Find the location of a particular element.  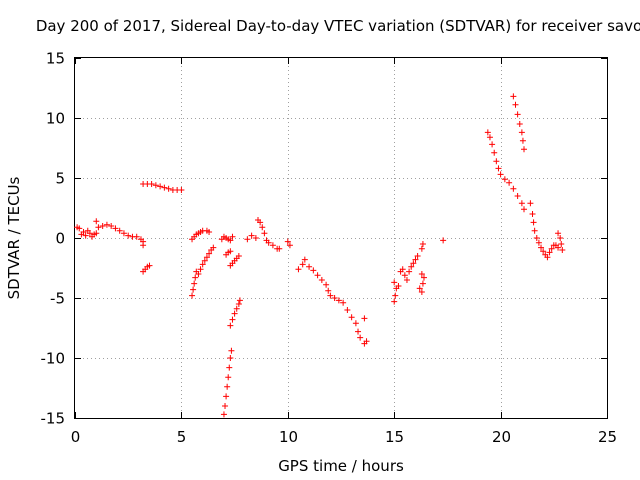

x-tick-label: 0 is located at coordinates (76, 437).